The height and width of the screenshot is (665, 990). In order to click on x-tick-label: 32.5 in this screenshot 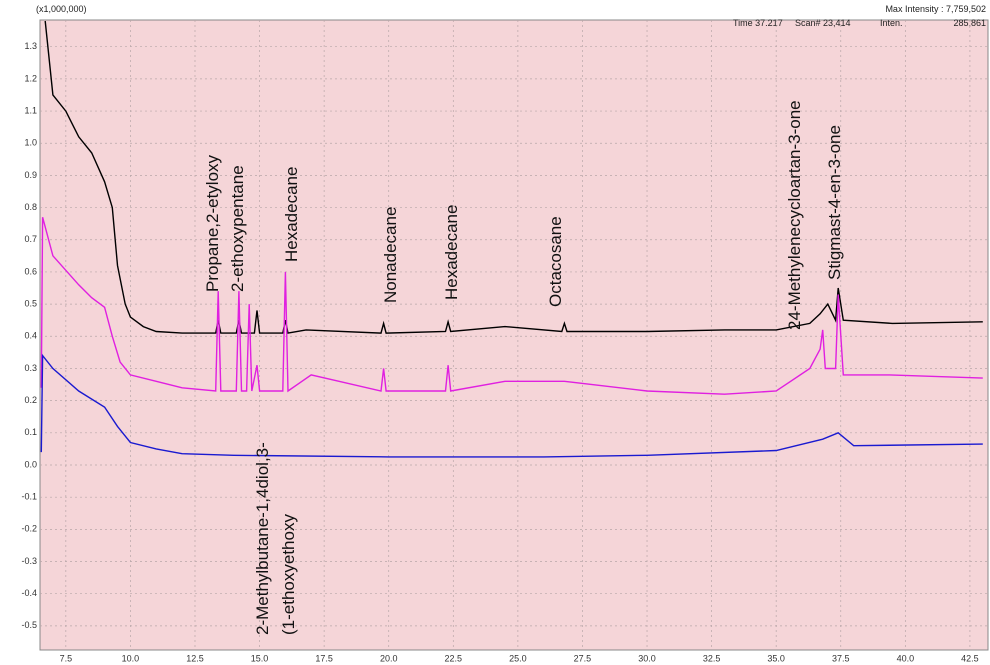, I will do `click(712, 658)`.